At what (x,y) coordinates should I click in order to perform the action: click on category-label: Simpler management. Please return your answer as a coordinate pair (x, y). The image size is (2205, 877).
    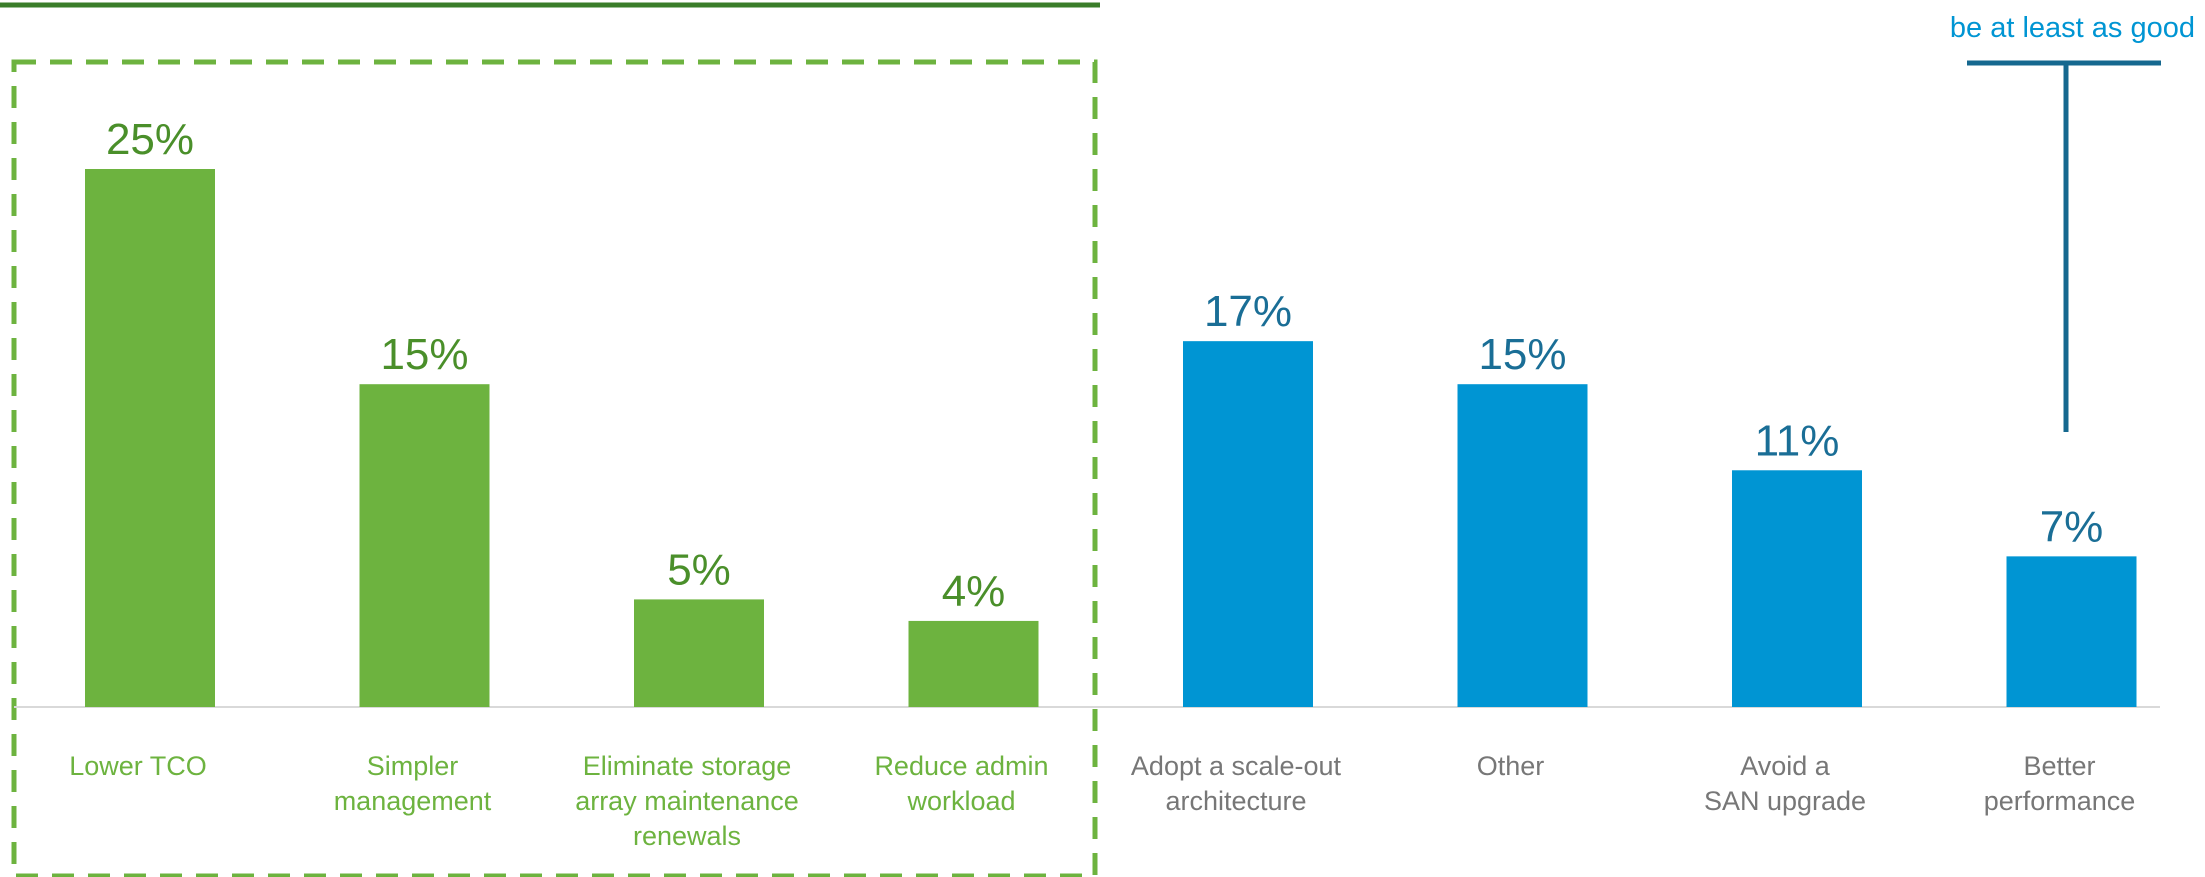
    Looking at the image, I should click on (413, 783).